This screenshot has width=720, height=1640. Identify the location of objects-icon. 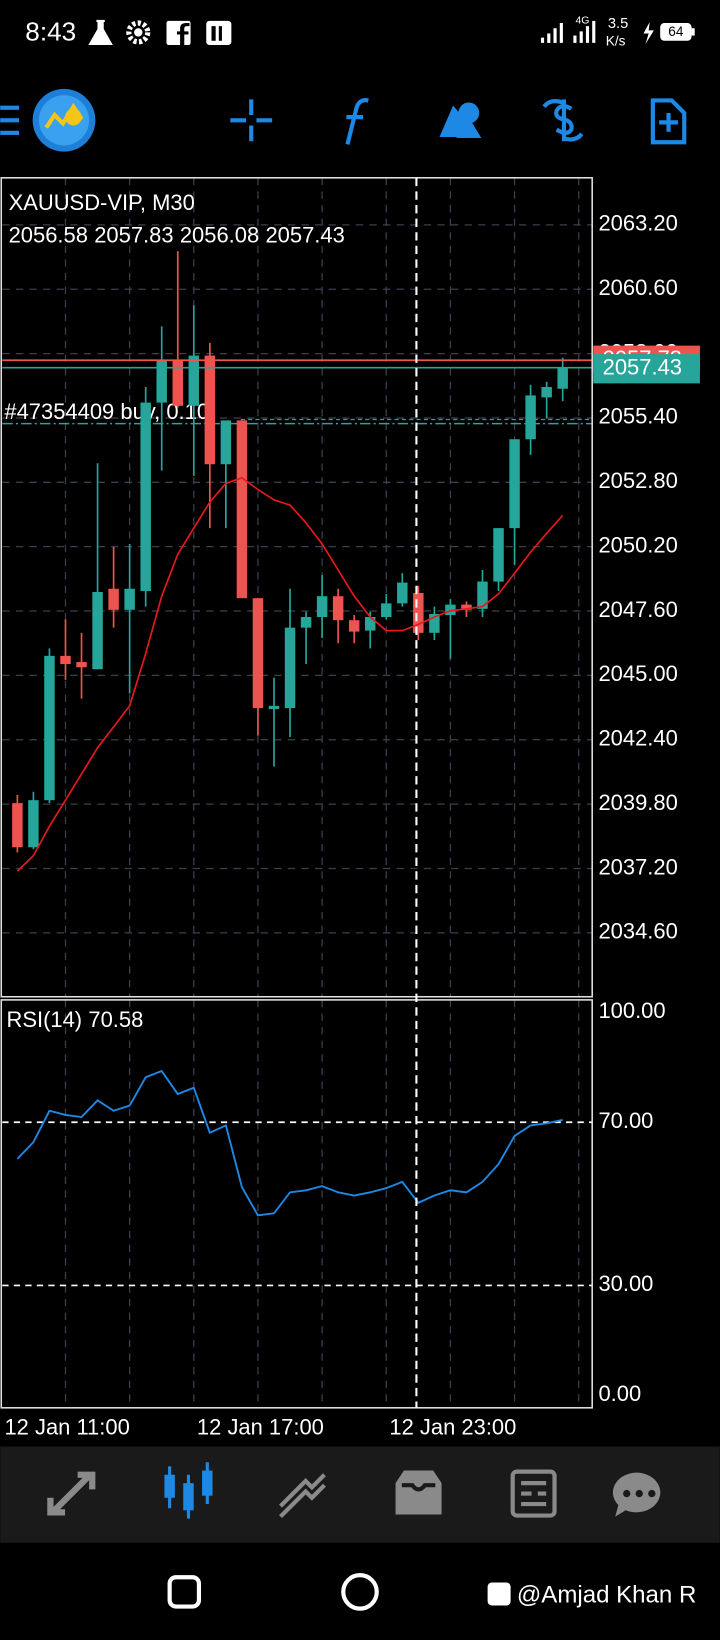
(469, 128).